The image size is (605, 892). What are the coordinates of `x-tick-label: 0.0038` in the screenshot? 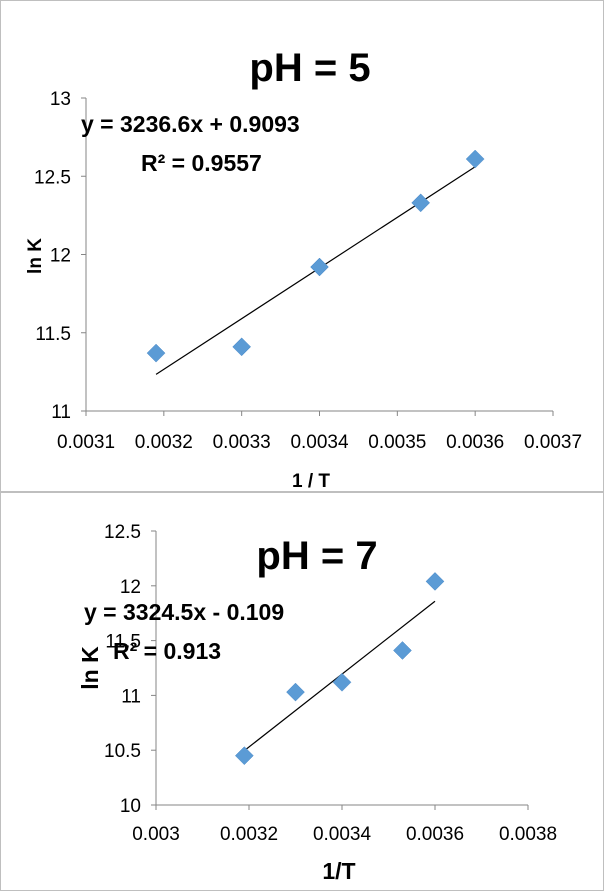 It's located at (528, 834).